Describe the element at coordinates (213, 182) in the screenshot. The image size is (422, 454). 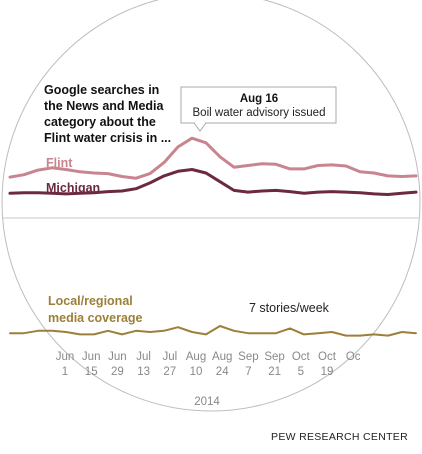
I see `series-line-michigan` at that location.